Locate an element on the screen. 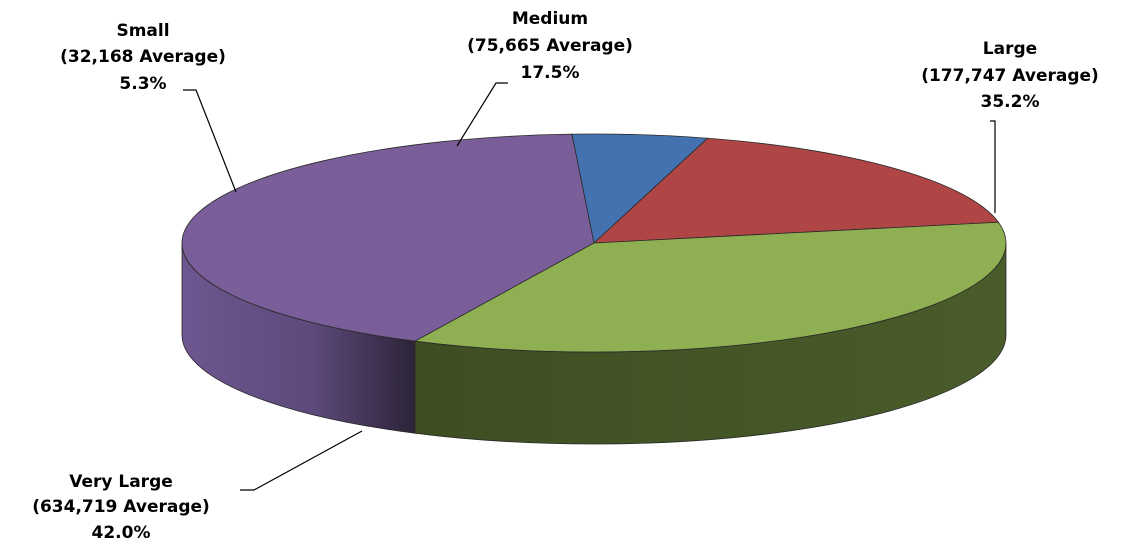 The image size is (1142, 542). small-label-average: (32,168 Average) is located at coordinates (143, 57).